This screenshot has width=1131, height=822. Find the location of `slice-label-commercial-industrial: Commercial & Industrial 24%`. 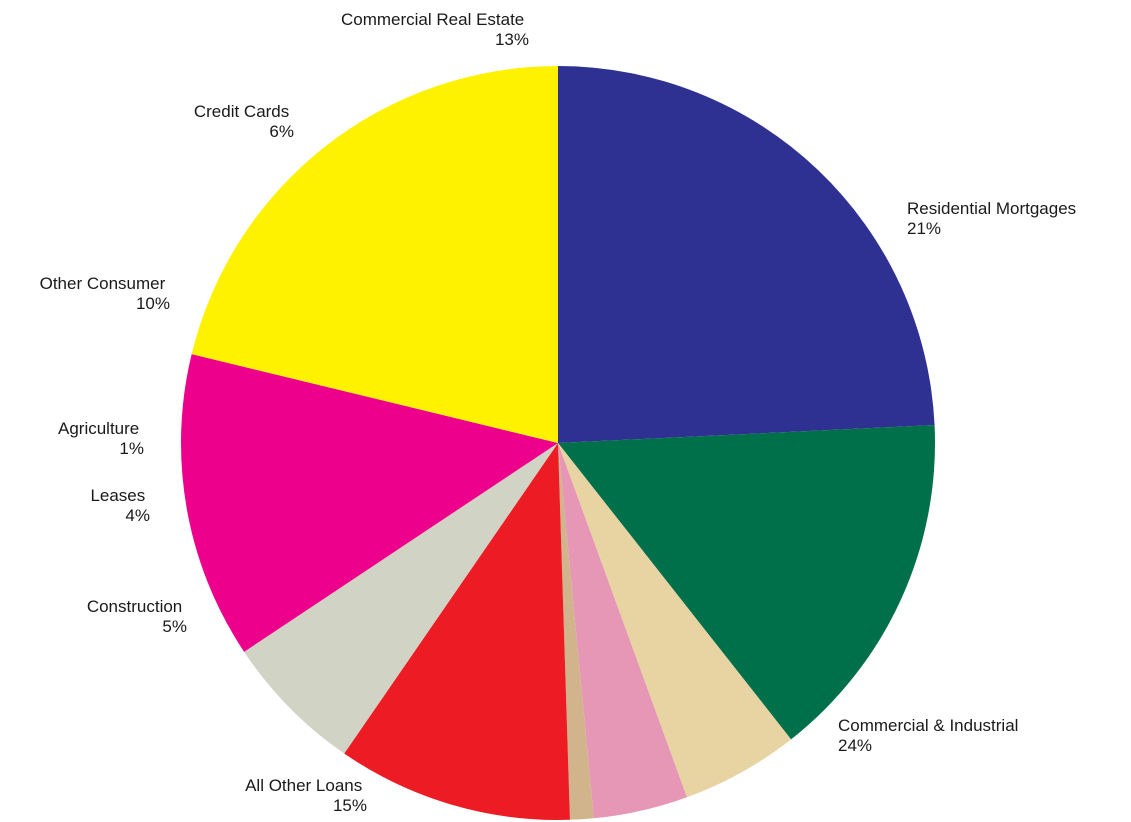

slice-label-commercial-industrial: Commercial & Industrial 24% is located at coordinates (930, 735).